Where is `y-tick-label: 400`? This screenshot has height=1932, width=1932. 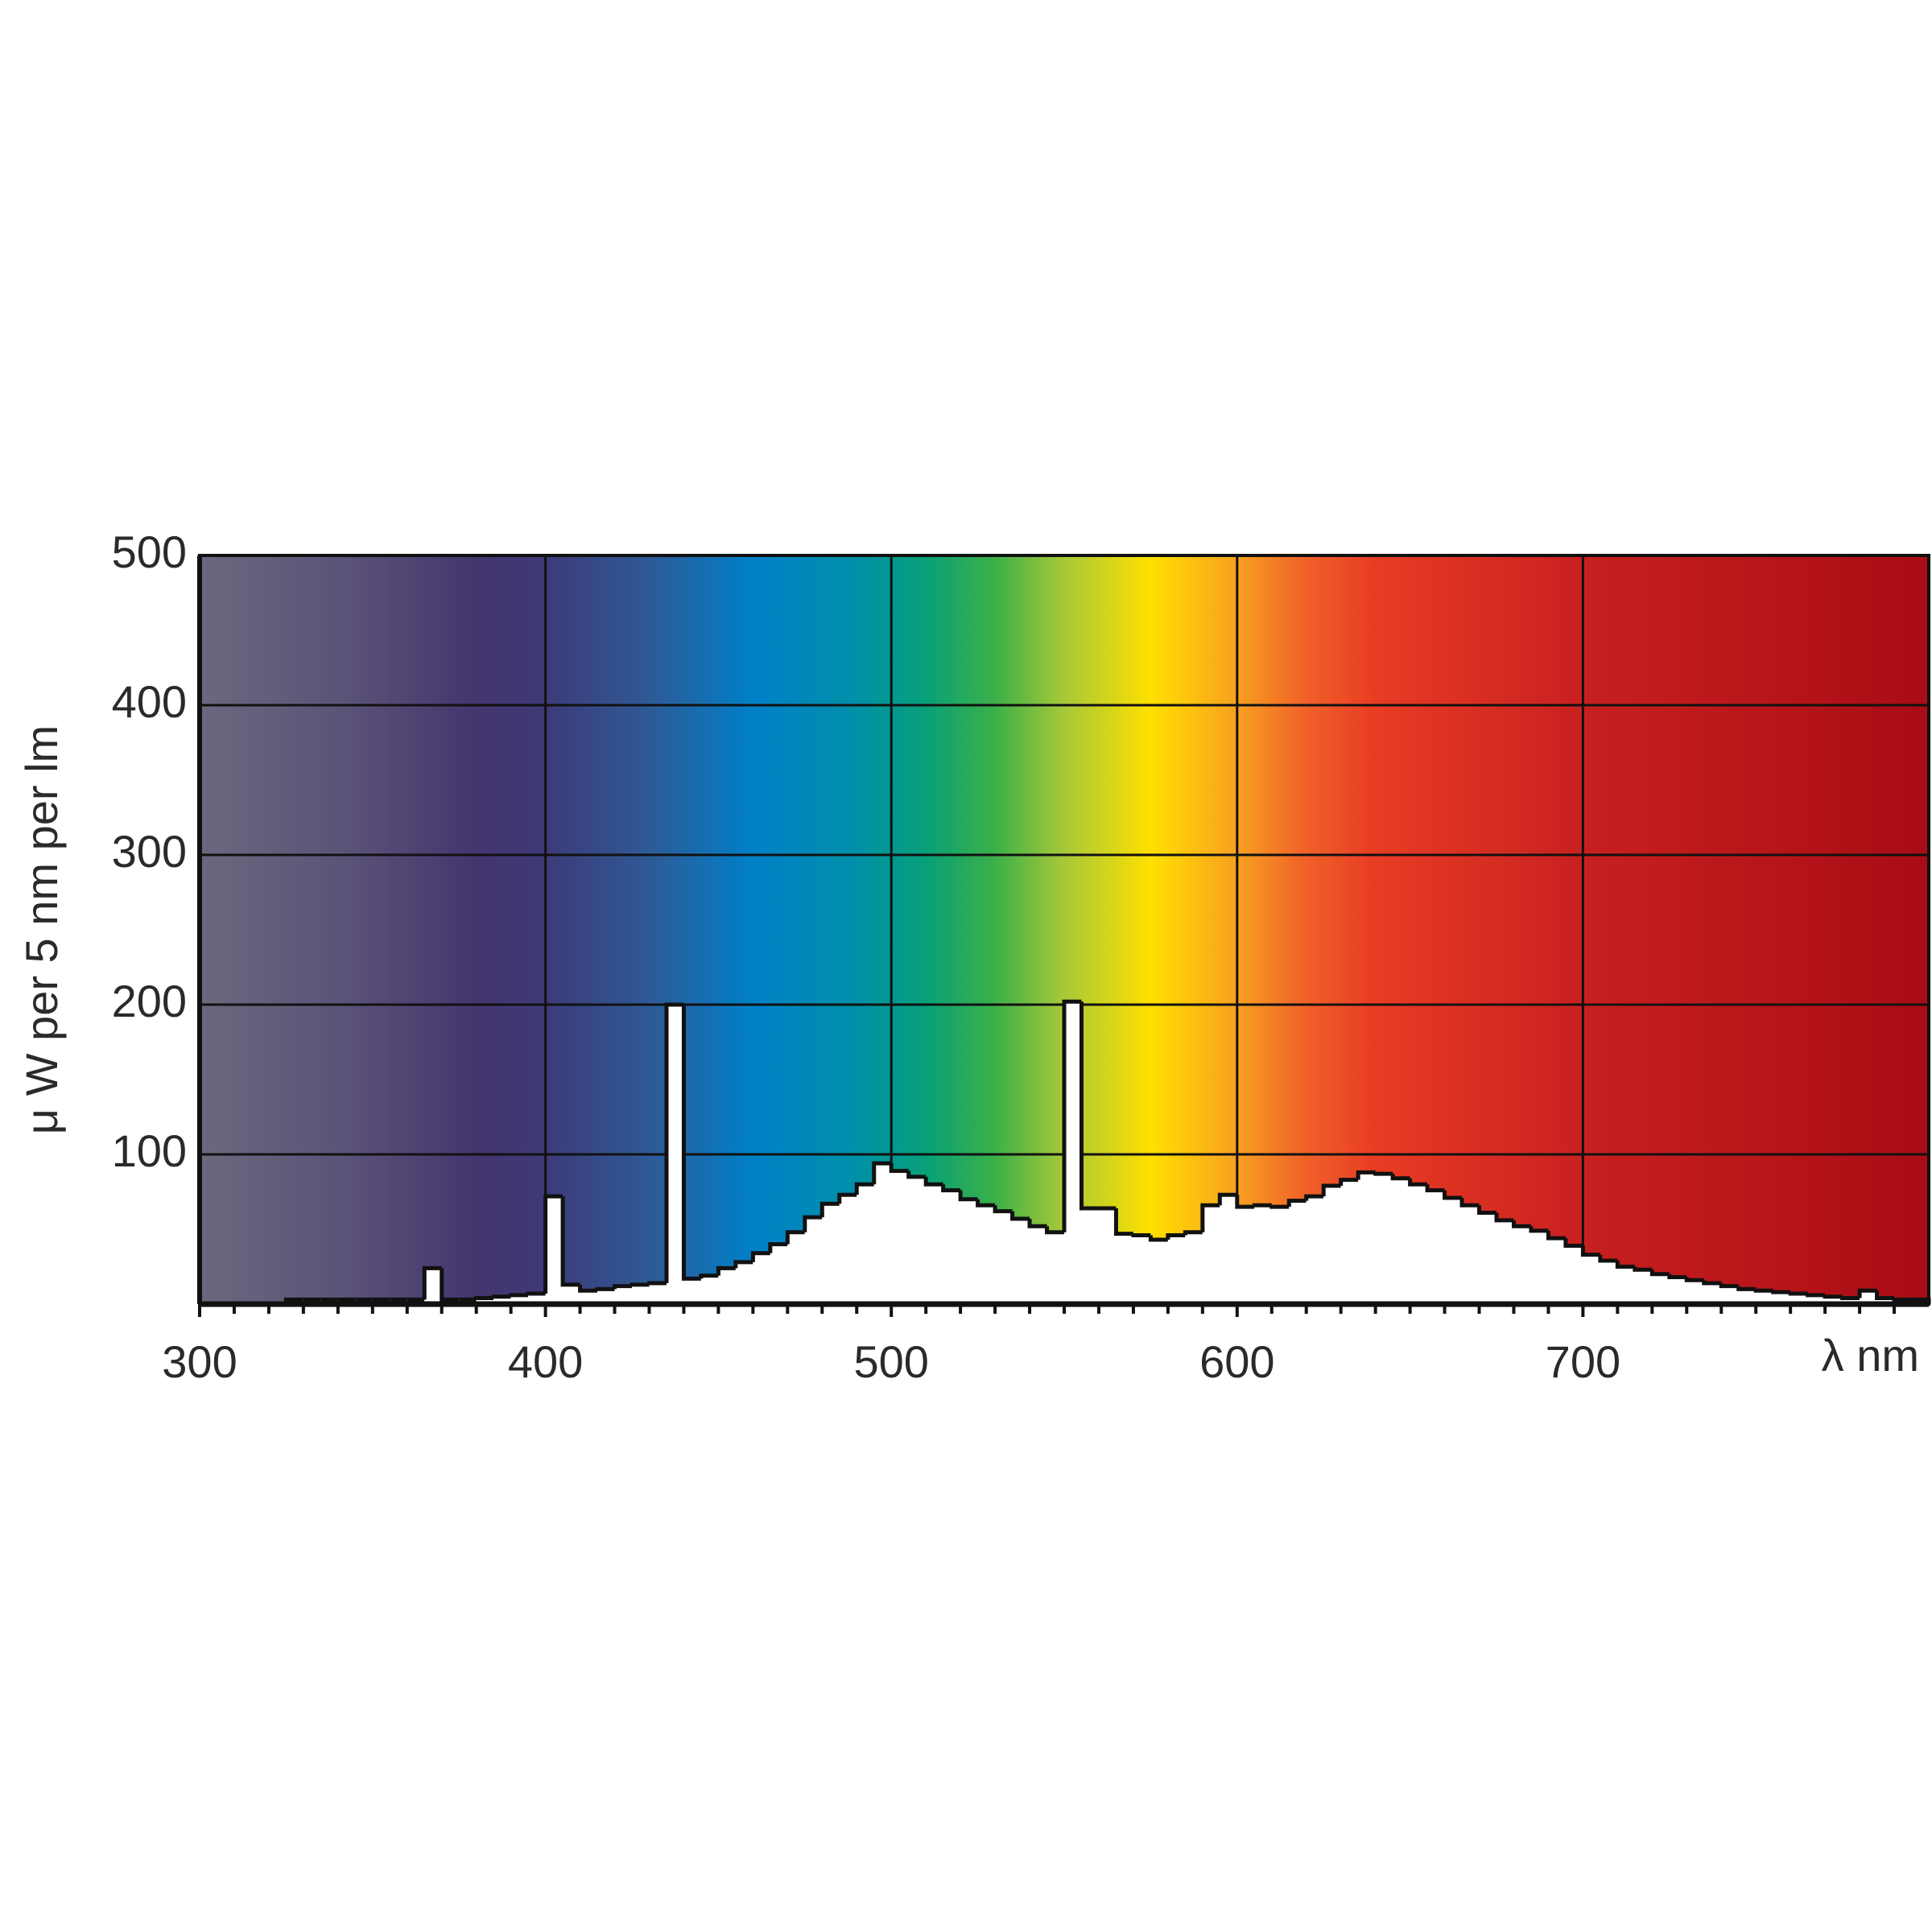
y-tick-label: 400 is located at coordinates (149, 701).